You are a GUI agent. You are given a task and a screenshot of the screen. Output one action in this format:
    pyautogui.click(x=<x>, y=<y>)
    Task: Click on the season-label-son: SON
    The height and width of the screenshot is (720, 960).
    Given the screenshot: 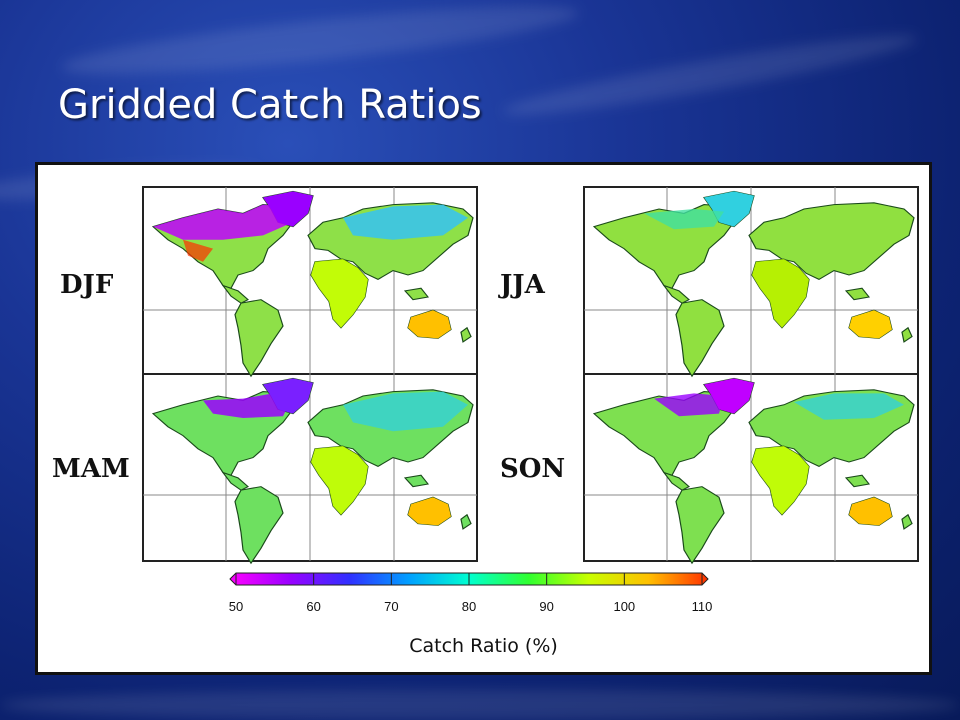 What is the action you would take?
    pyautogui.click(x=532, y=469)
    